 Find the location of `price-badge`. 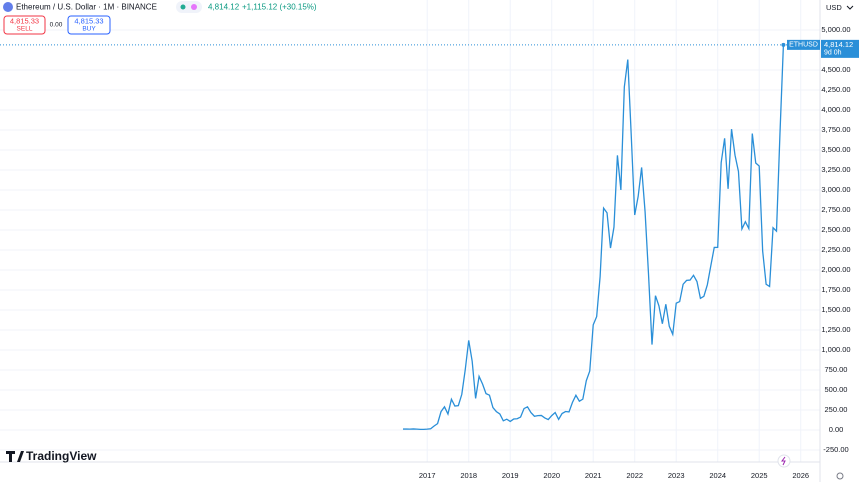

price-badge is located at coordinates (840, 48).